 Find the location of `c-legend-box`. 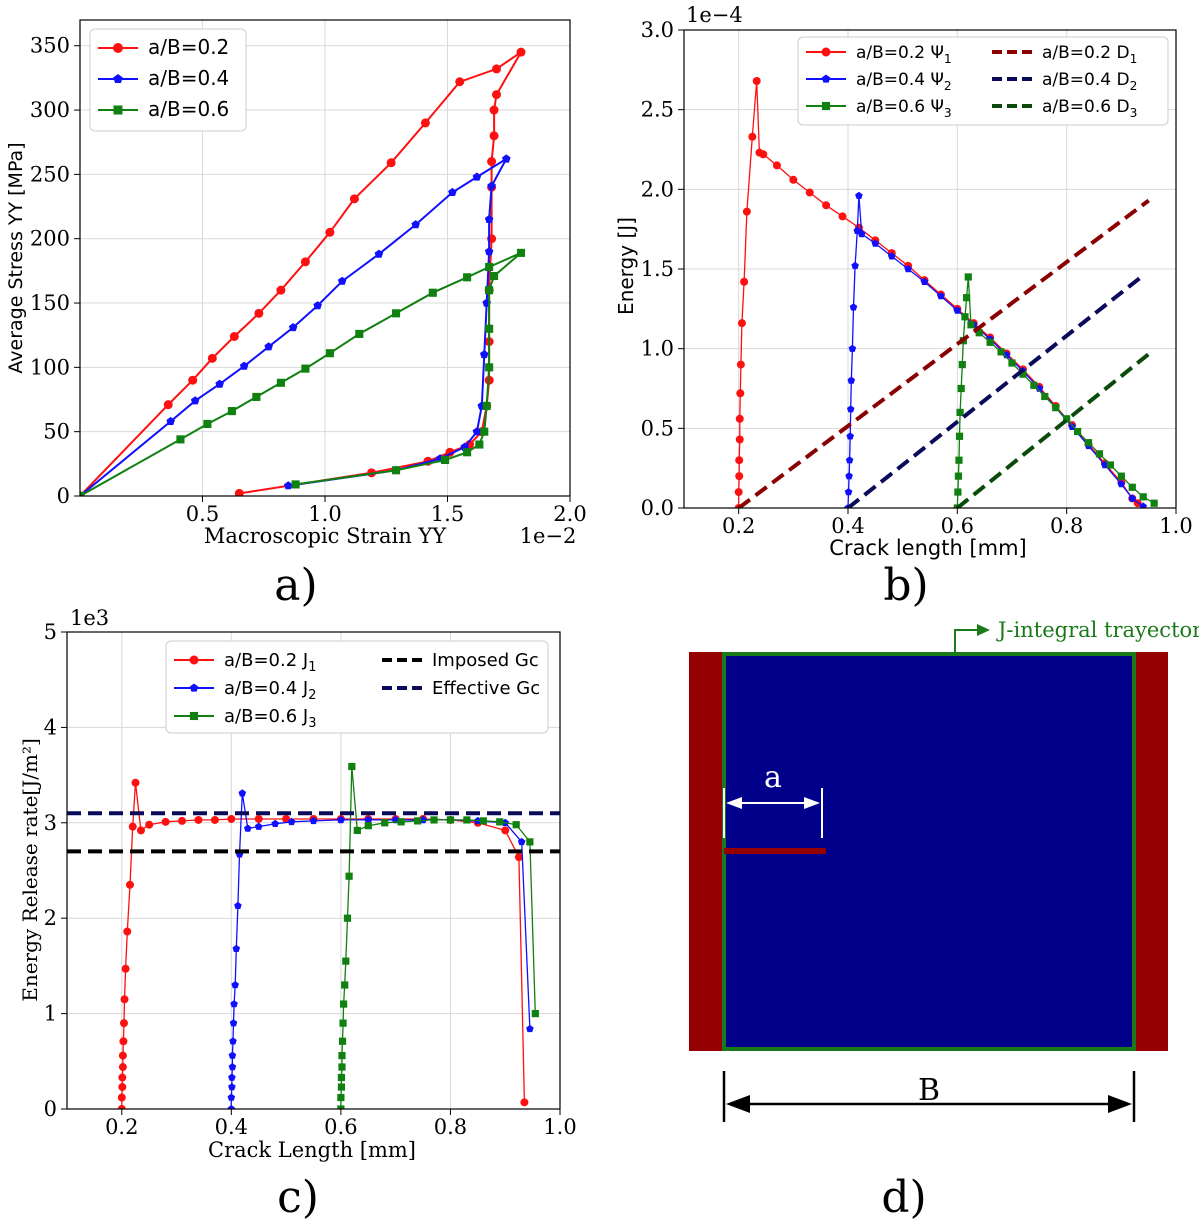

c-legend-box is located at coordinates (357, 687).